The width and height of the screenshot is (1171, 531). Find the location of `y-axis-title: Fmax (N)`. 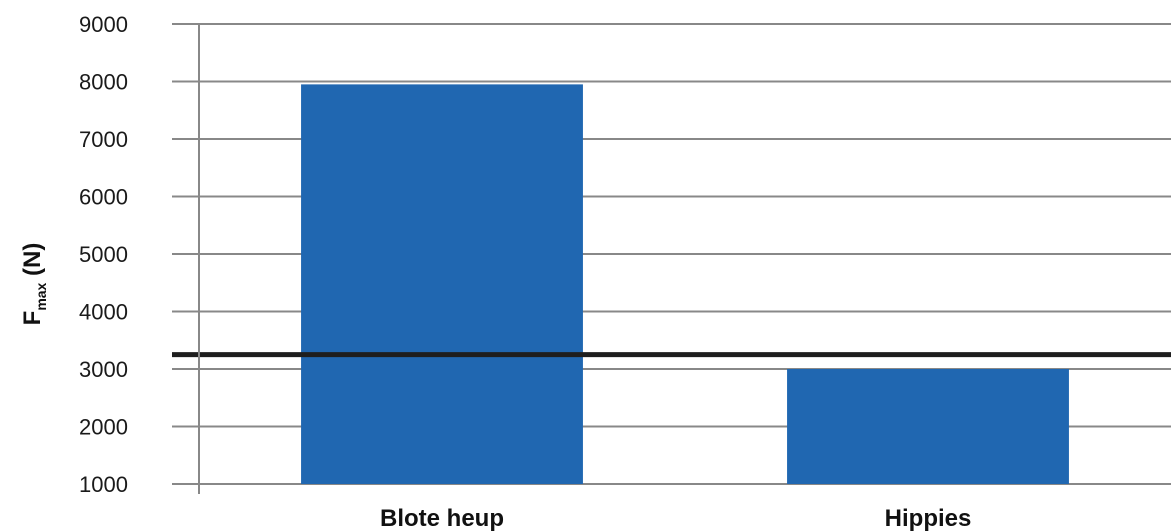

y-axis-title: Fmax (N) is located at coordinates (34, 284).